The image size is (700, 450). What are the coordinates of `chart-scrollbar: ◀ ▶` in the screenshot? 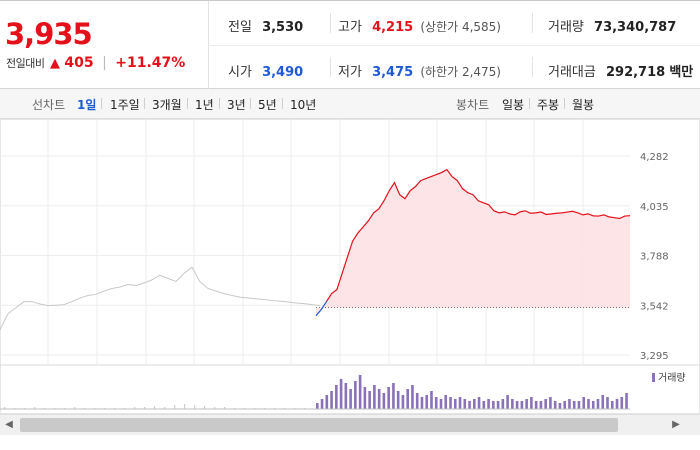 It's located at (350, 424).